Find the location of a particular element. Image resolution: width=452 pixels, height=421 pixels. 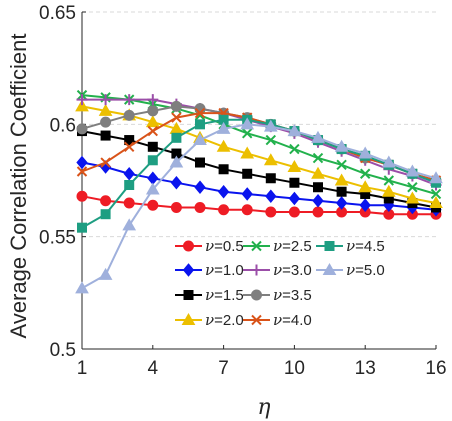

legend-entry: ν=3.0 is located at coordinates (277, 270).